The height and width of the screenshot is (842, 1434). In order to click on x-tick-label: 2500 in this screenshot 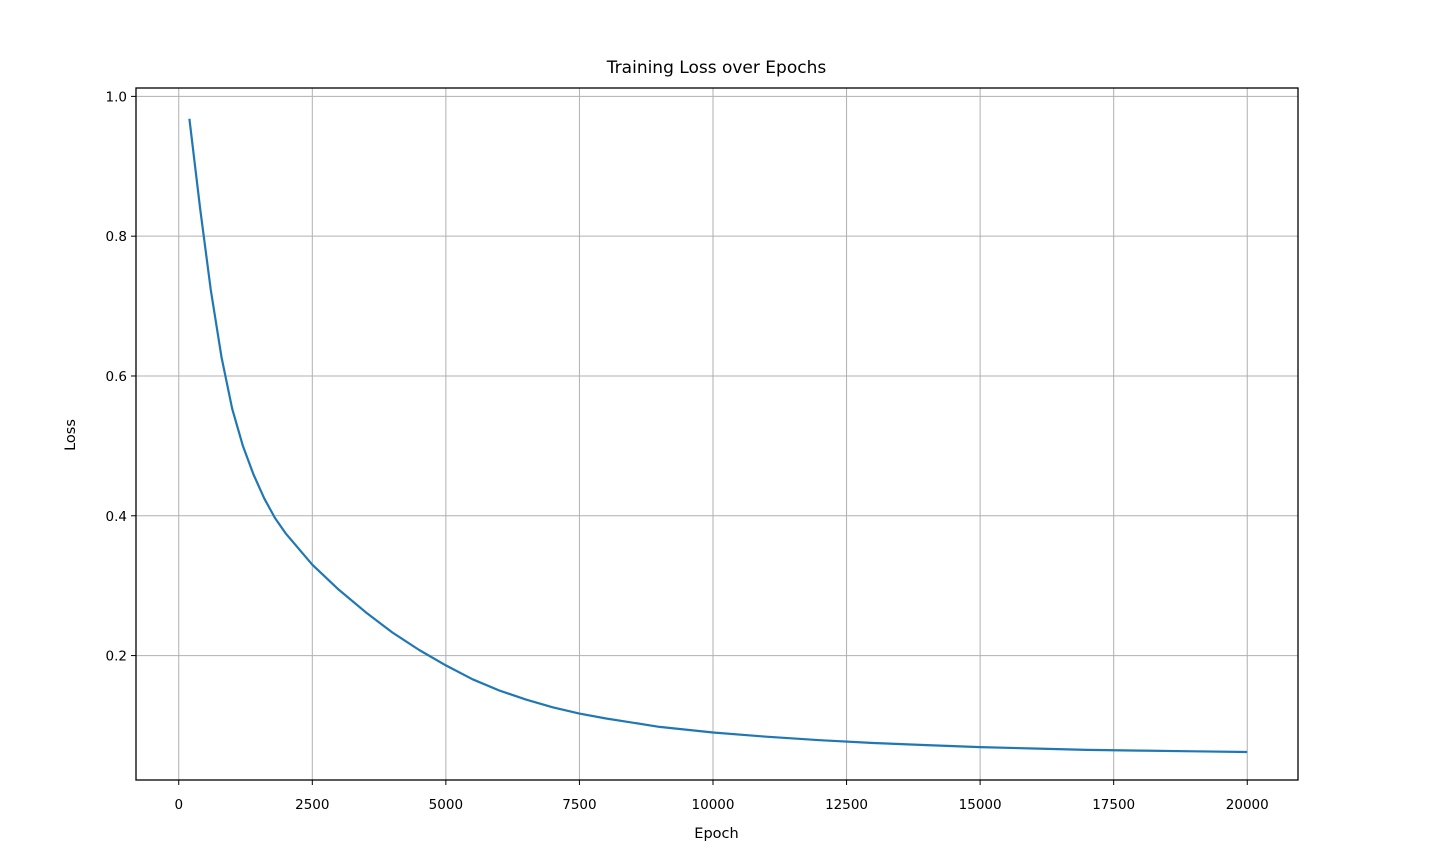, I will do `click(312, 805)`.